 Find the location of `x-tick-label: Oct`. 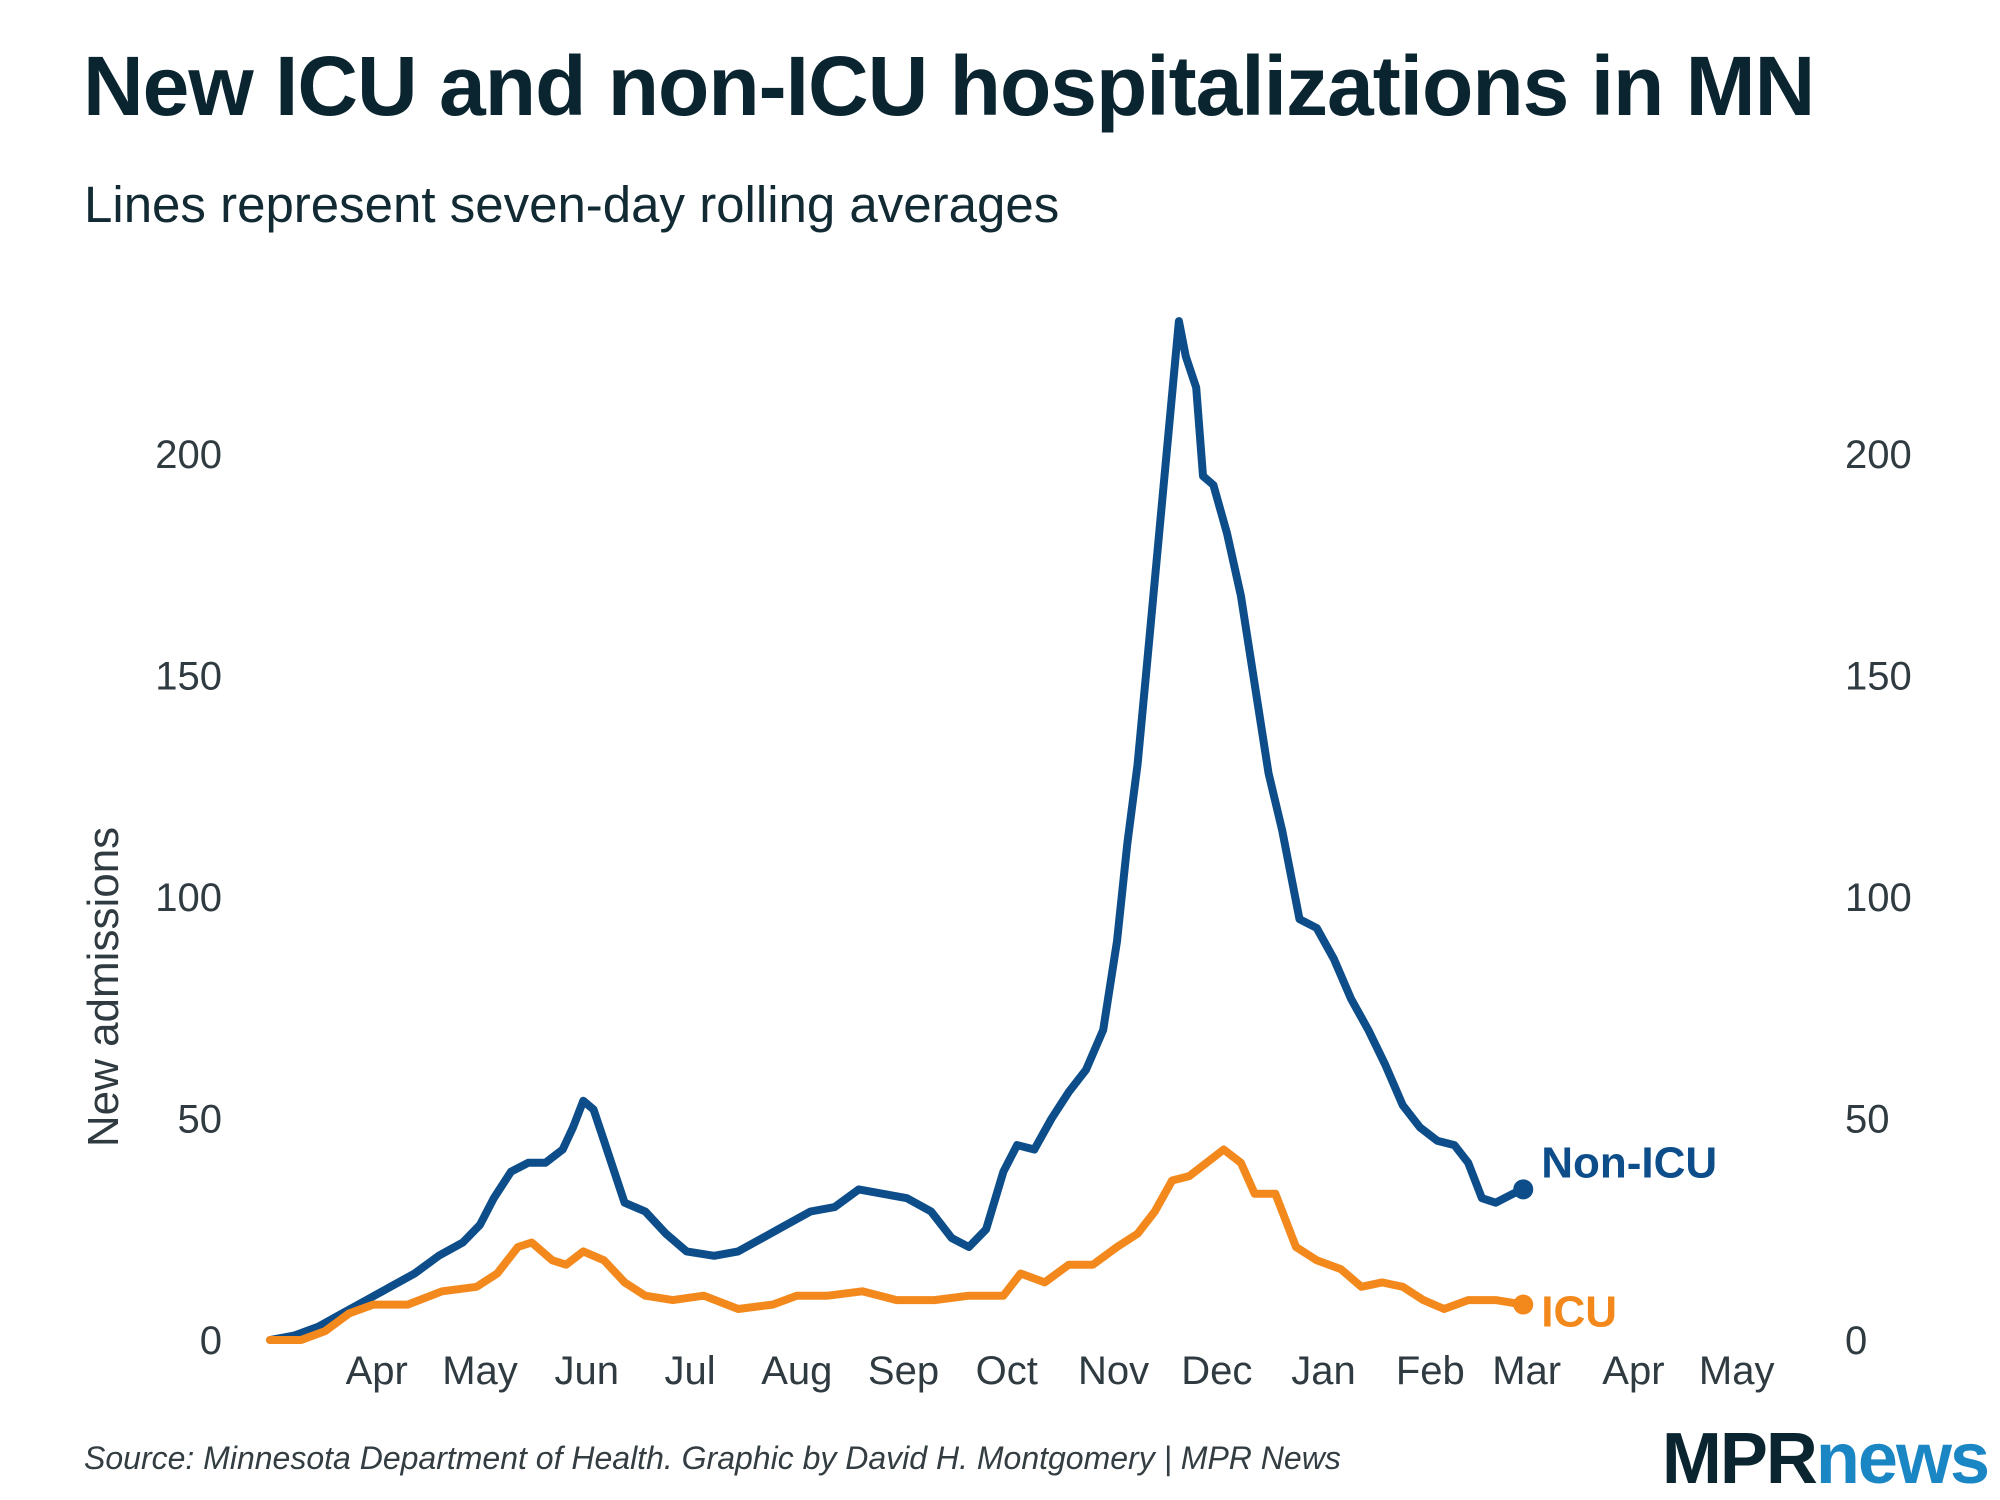

x-tick-label: Oct is located at coordinates (1007, 1371).